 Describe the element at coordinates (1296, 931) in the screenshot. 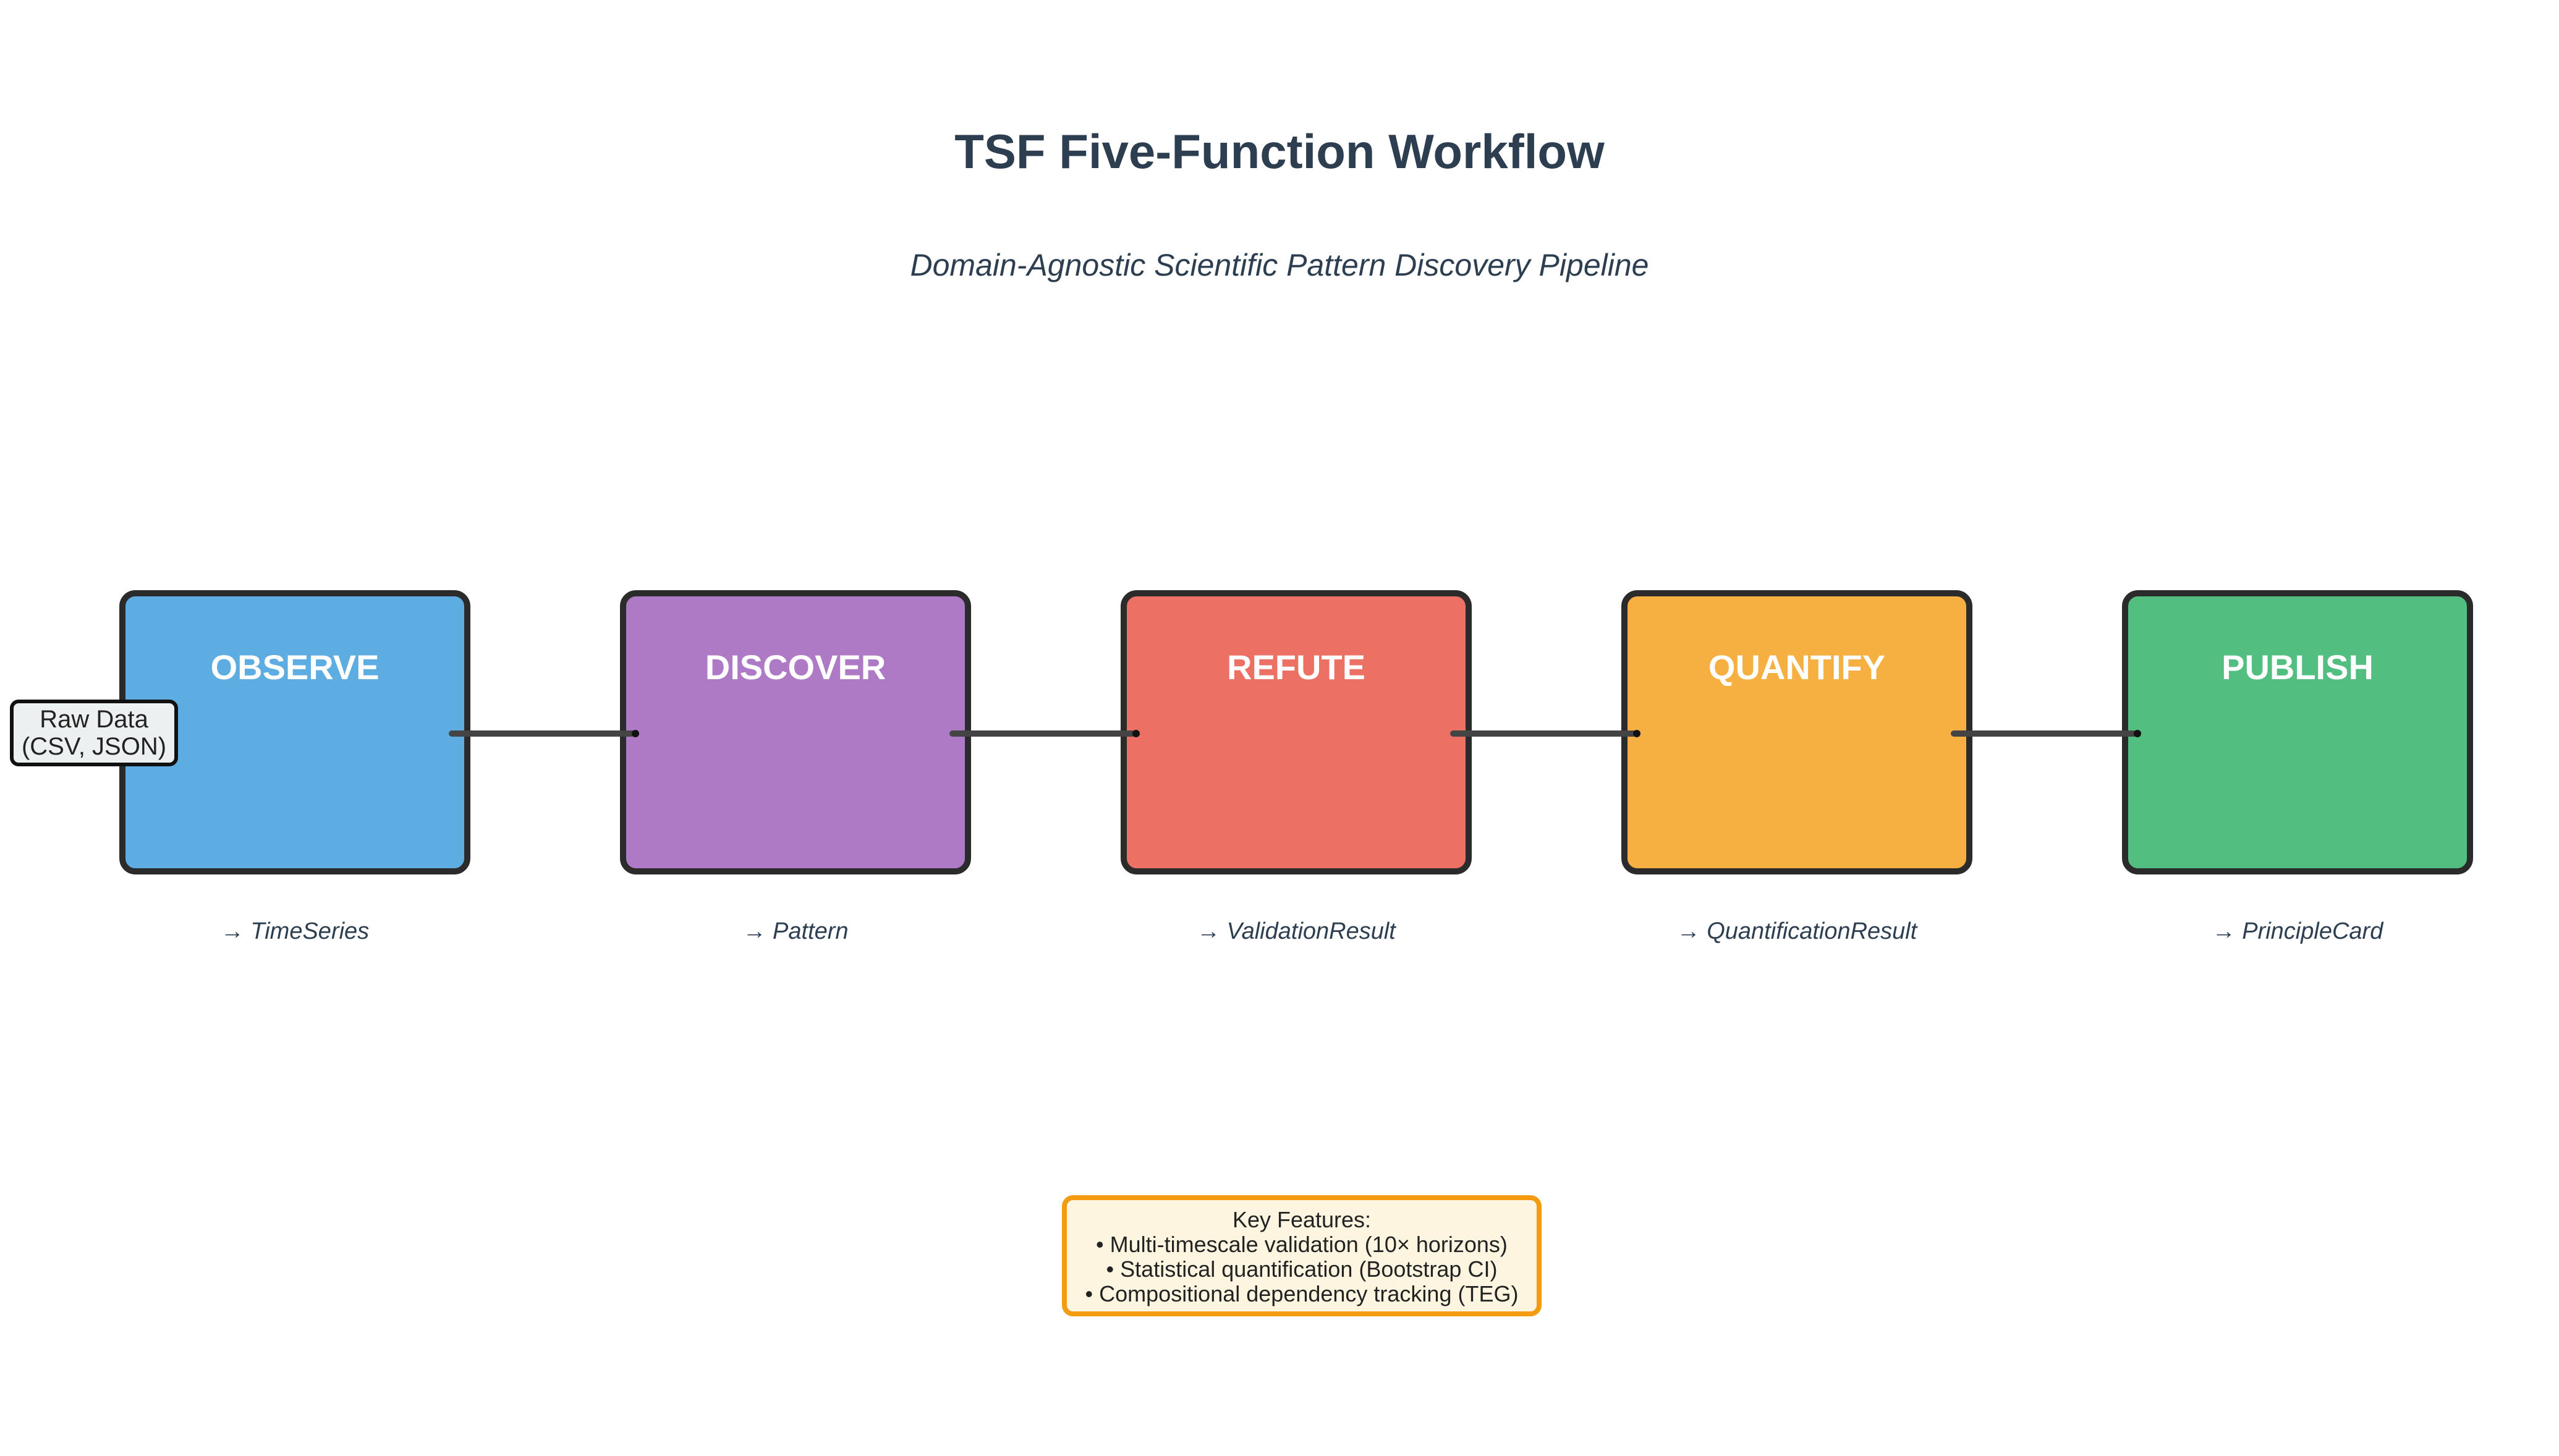

I see `stage-output-refute: → ValidationResult` at that location.